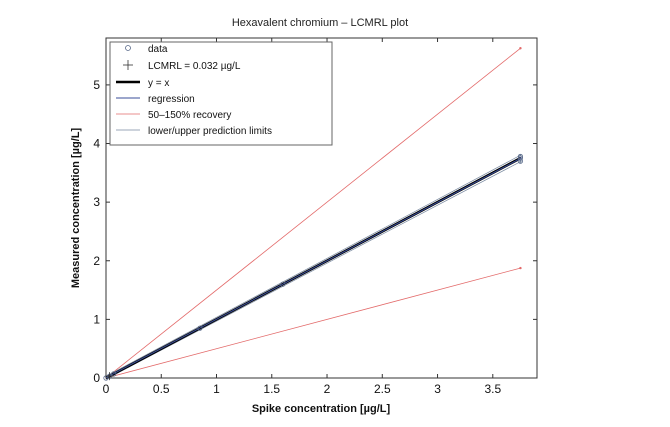 Image resolution: width=670 pixels, height=427 pixels. What do you see at coordinates (142, 83) in the screenshot?
I see `legend-item: y = x` at bounding box center [142, 83].